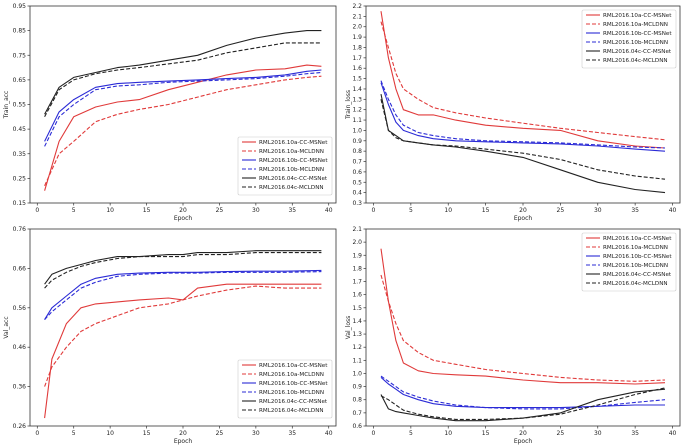 Image resolution: width=685 pixels, height=446 pixels. What do you see at coordinates (357, 242) in the screenshot?
I see `y-tick-label: 2.0` at bounding box center [357, 242].